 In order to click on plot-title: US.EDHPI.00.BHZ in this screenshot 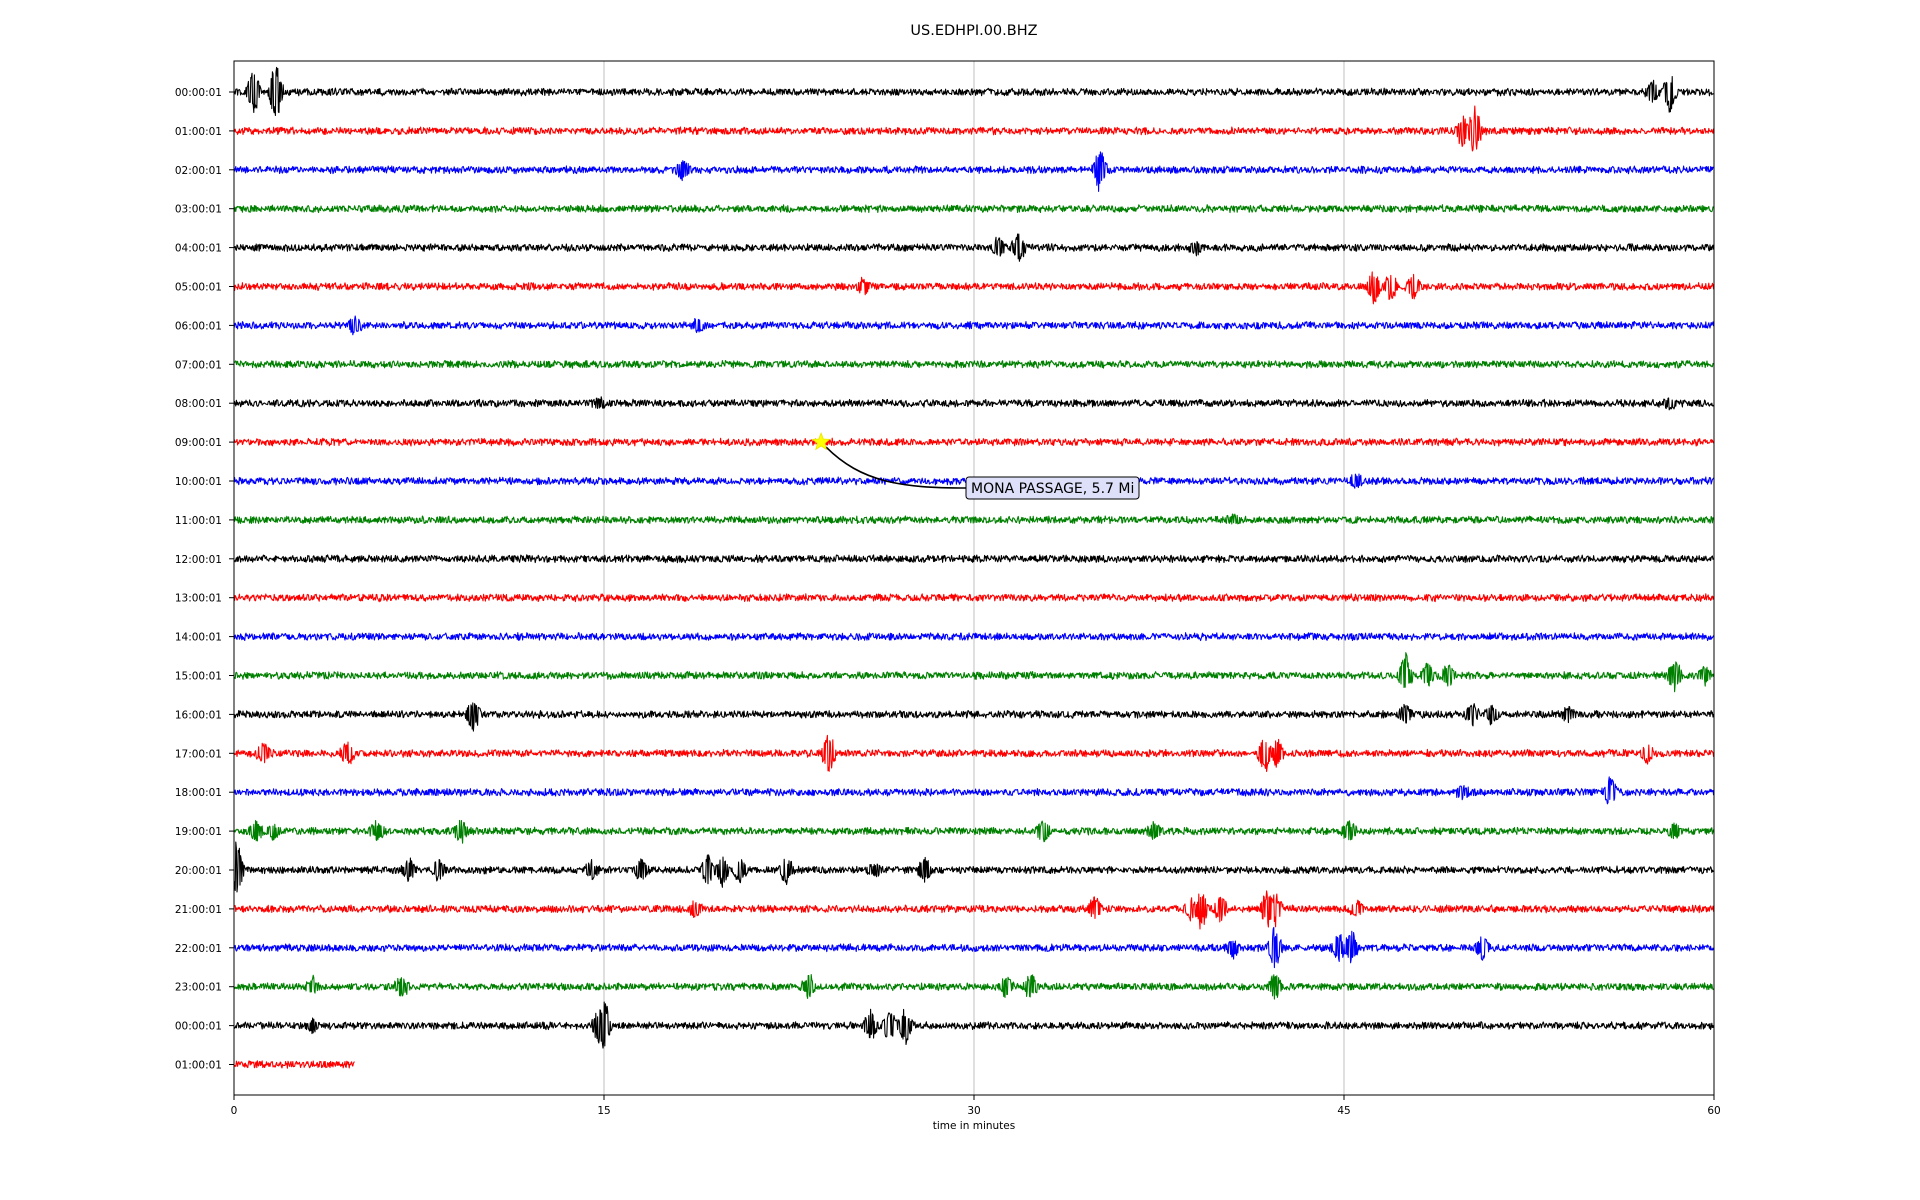, I will do `click(973, 31)`.